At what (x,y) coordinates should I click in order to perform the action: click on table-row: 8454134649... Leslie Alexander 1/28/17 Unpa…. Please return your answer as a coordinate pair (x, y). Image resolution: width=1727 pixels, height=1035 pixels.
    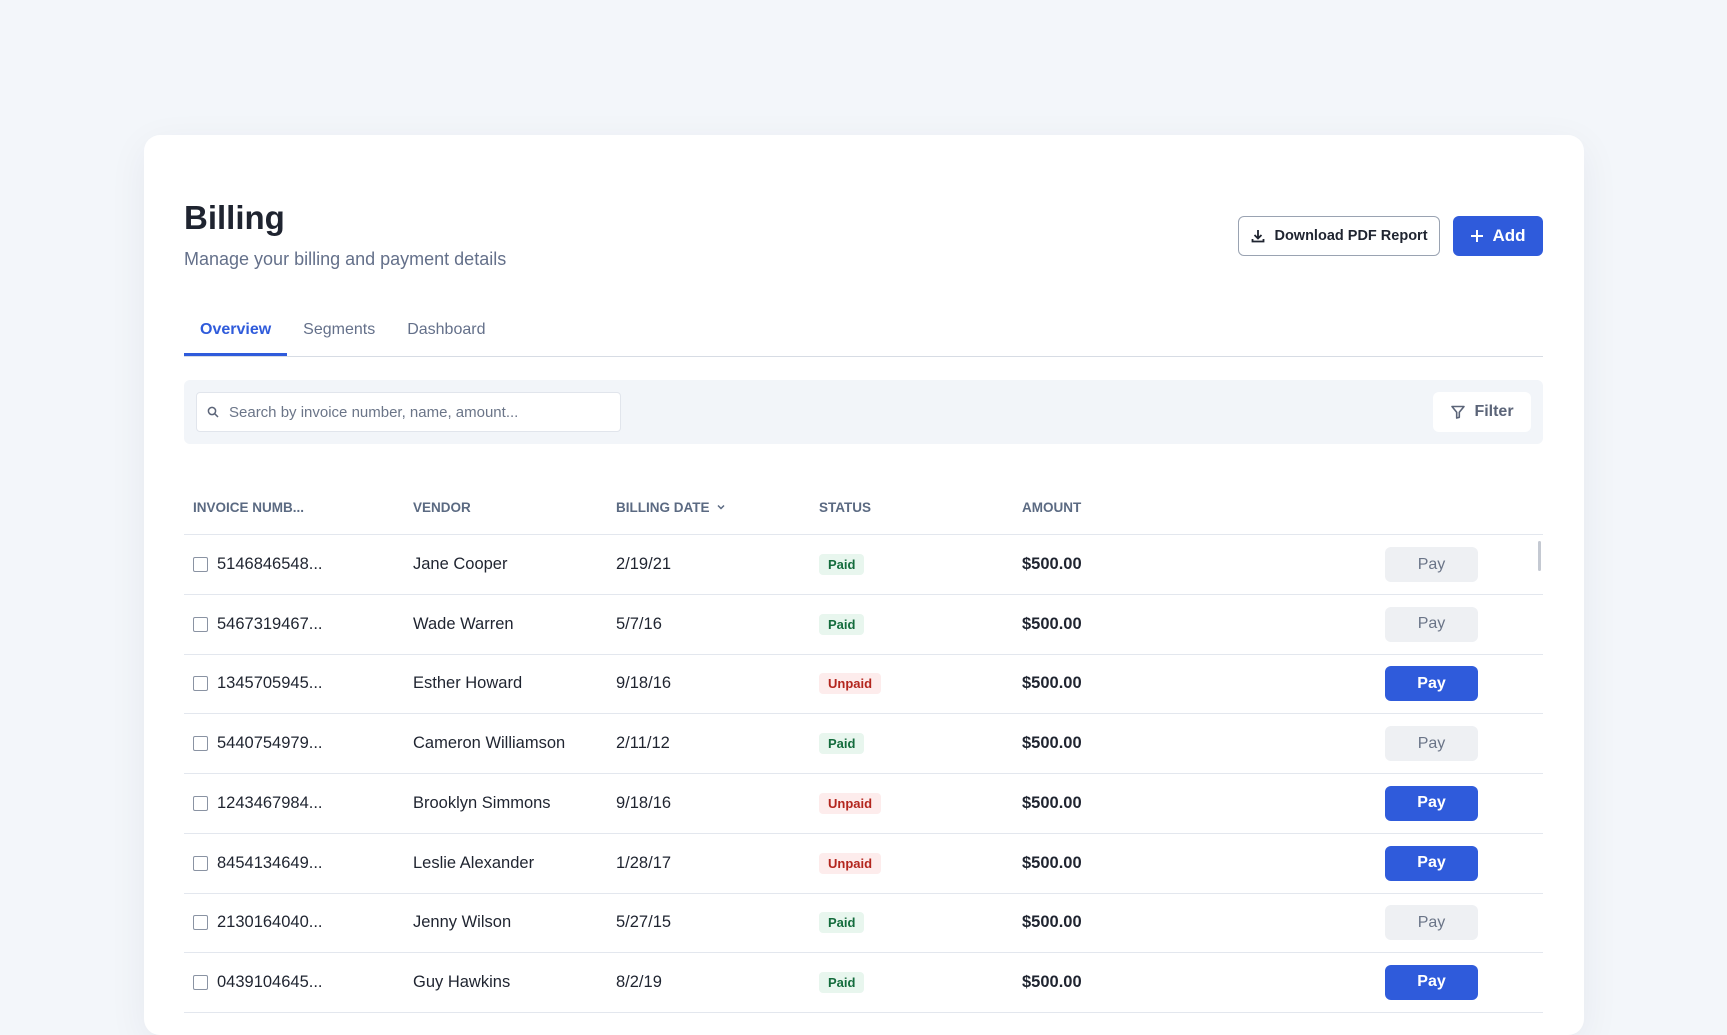
    Looking at the image, I should click on (863, 864).